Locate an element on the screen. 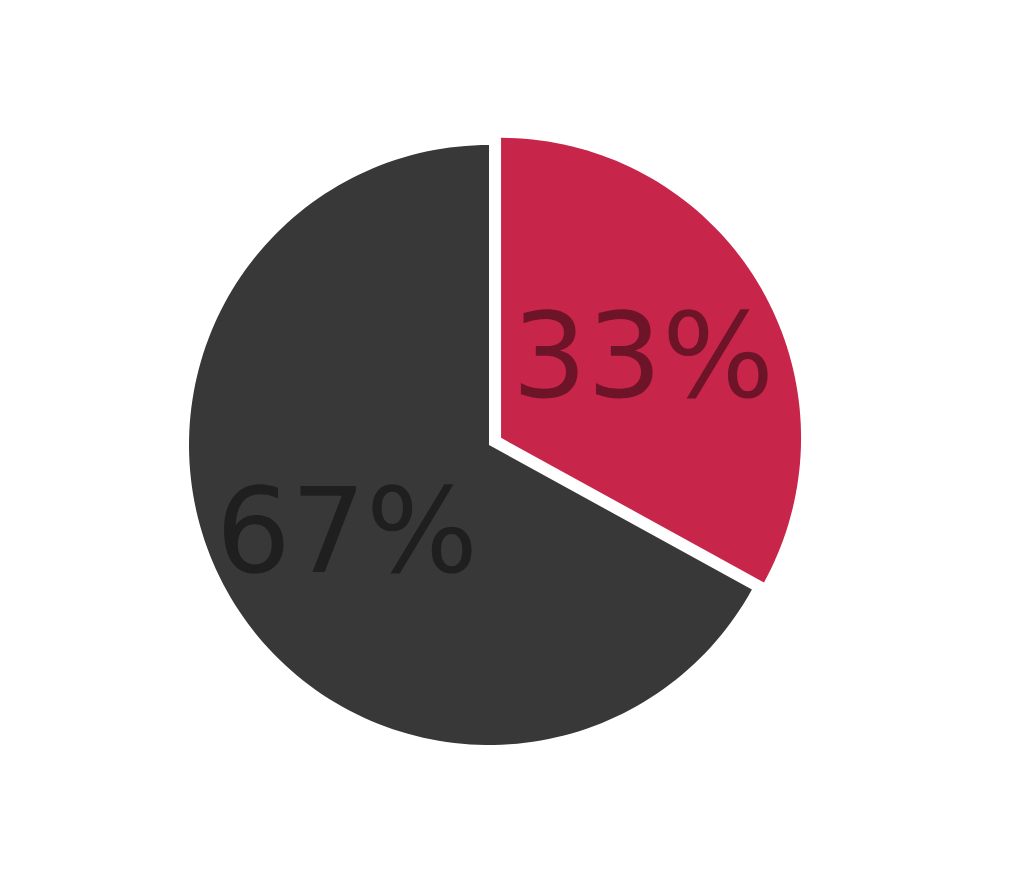 The height and width of the screenshot is (891, 1024). data-label: 33% is located at coordinates (644, 354).